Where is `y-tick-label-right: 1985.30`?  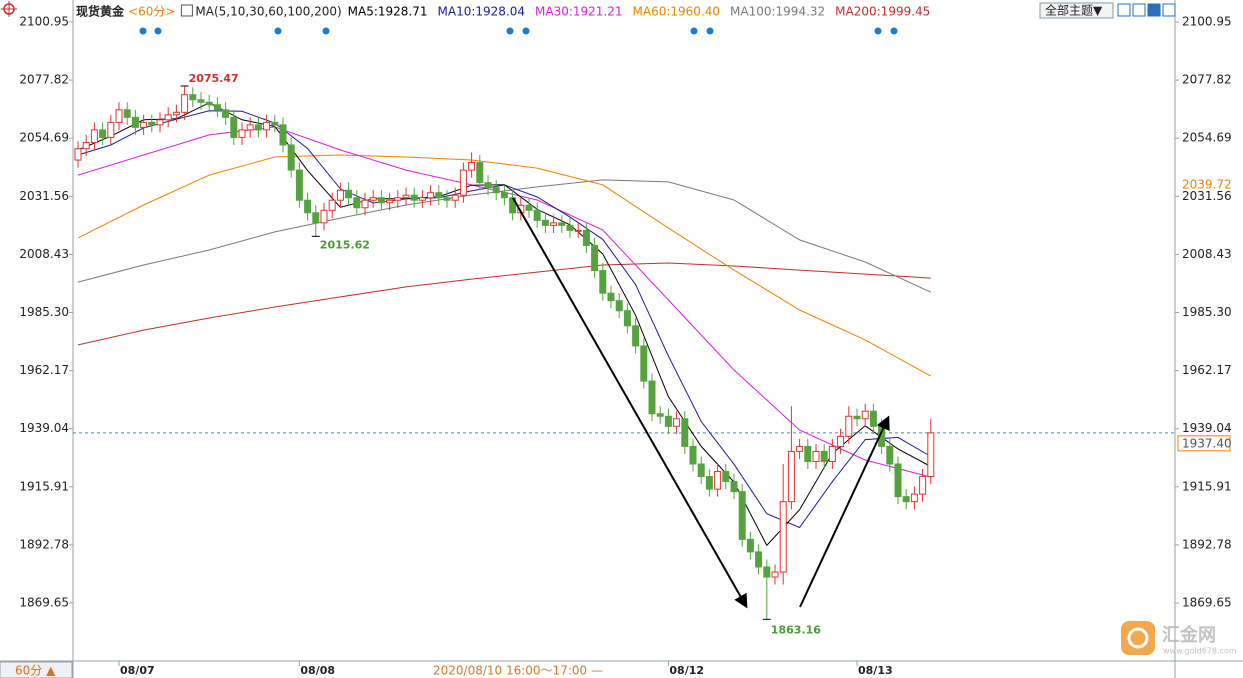
y-tick-label-right: 1985.30 is located at coordinates (1207, 312).